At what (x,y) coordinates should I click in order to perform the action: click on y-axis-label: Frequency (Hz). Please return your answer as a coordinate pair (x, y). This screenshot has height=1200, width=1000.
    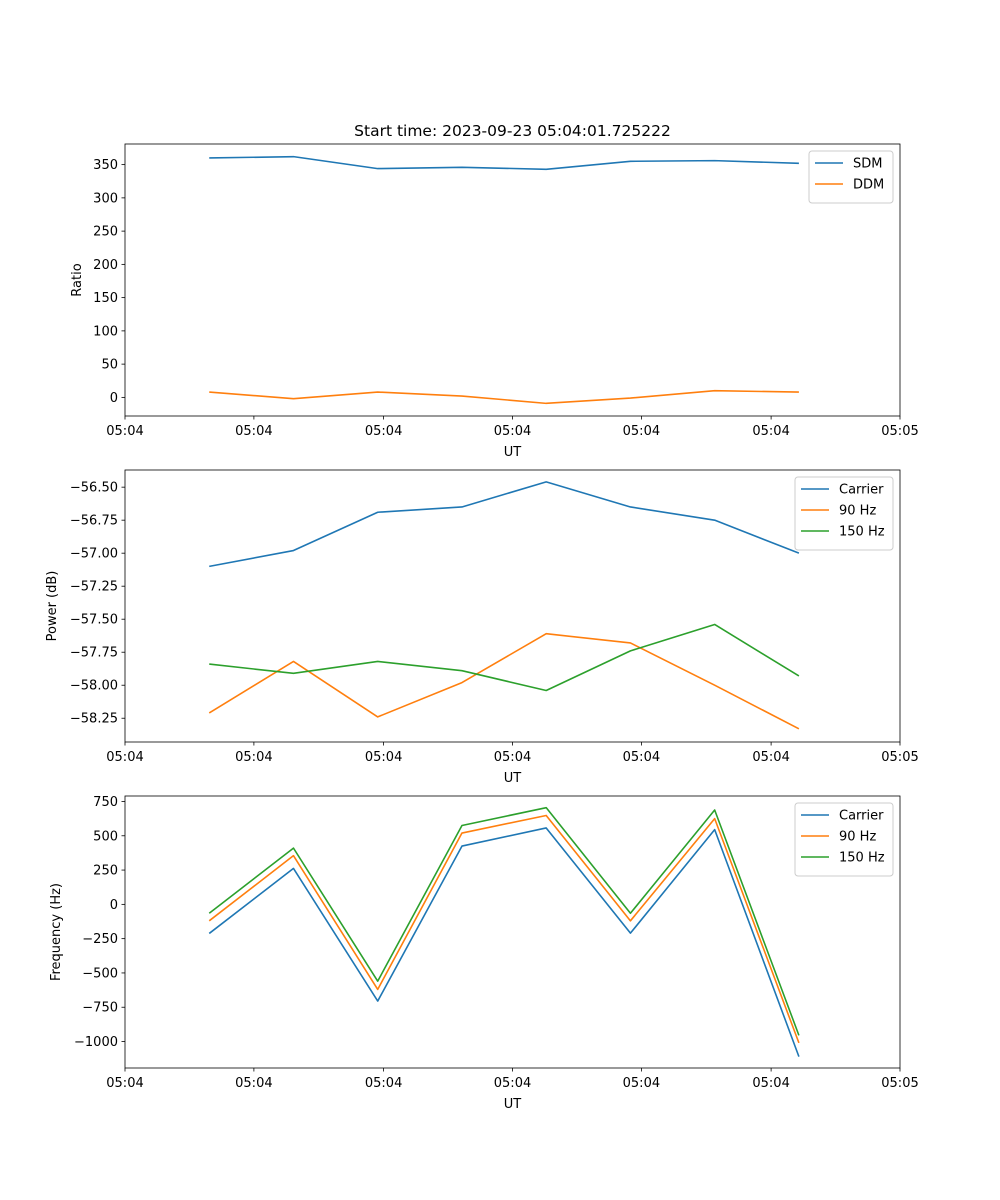
    Looking at the image, I should click on (56, 932).